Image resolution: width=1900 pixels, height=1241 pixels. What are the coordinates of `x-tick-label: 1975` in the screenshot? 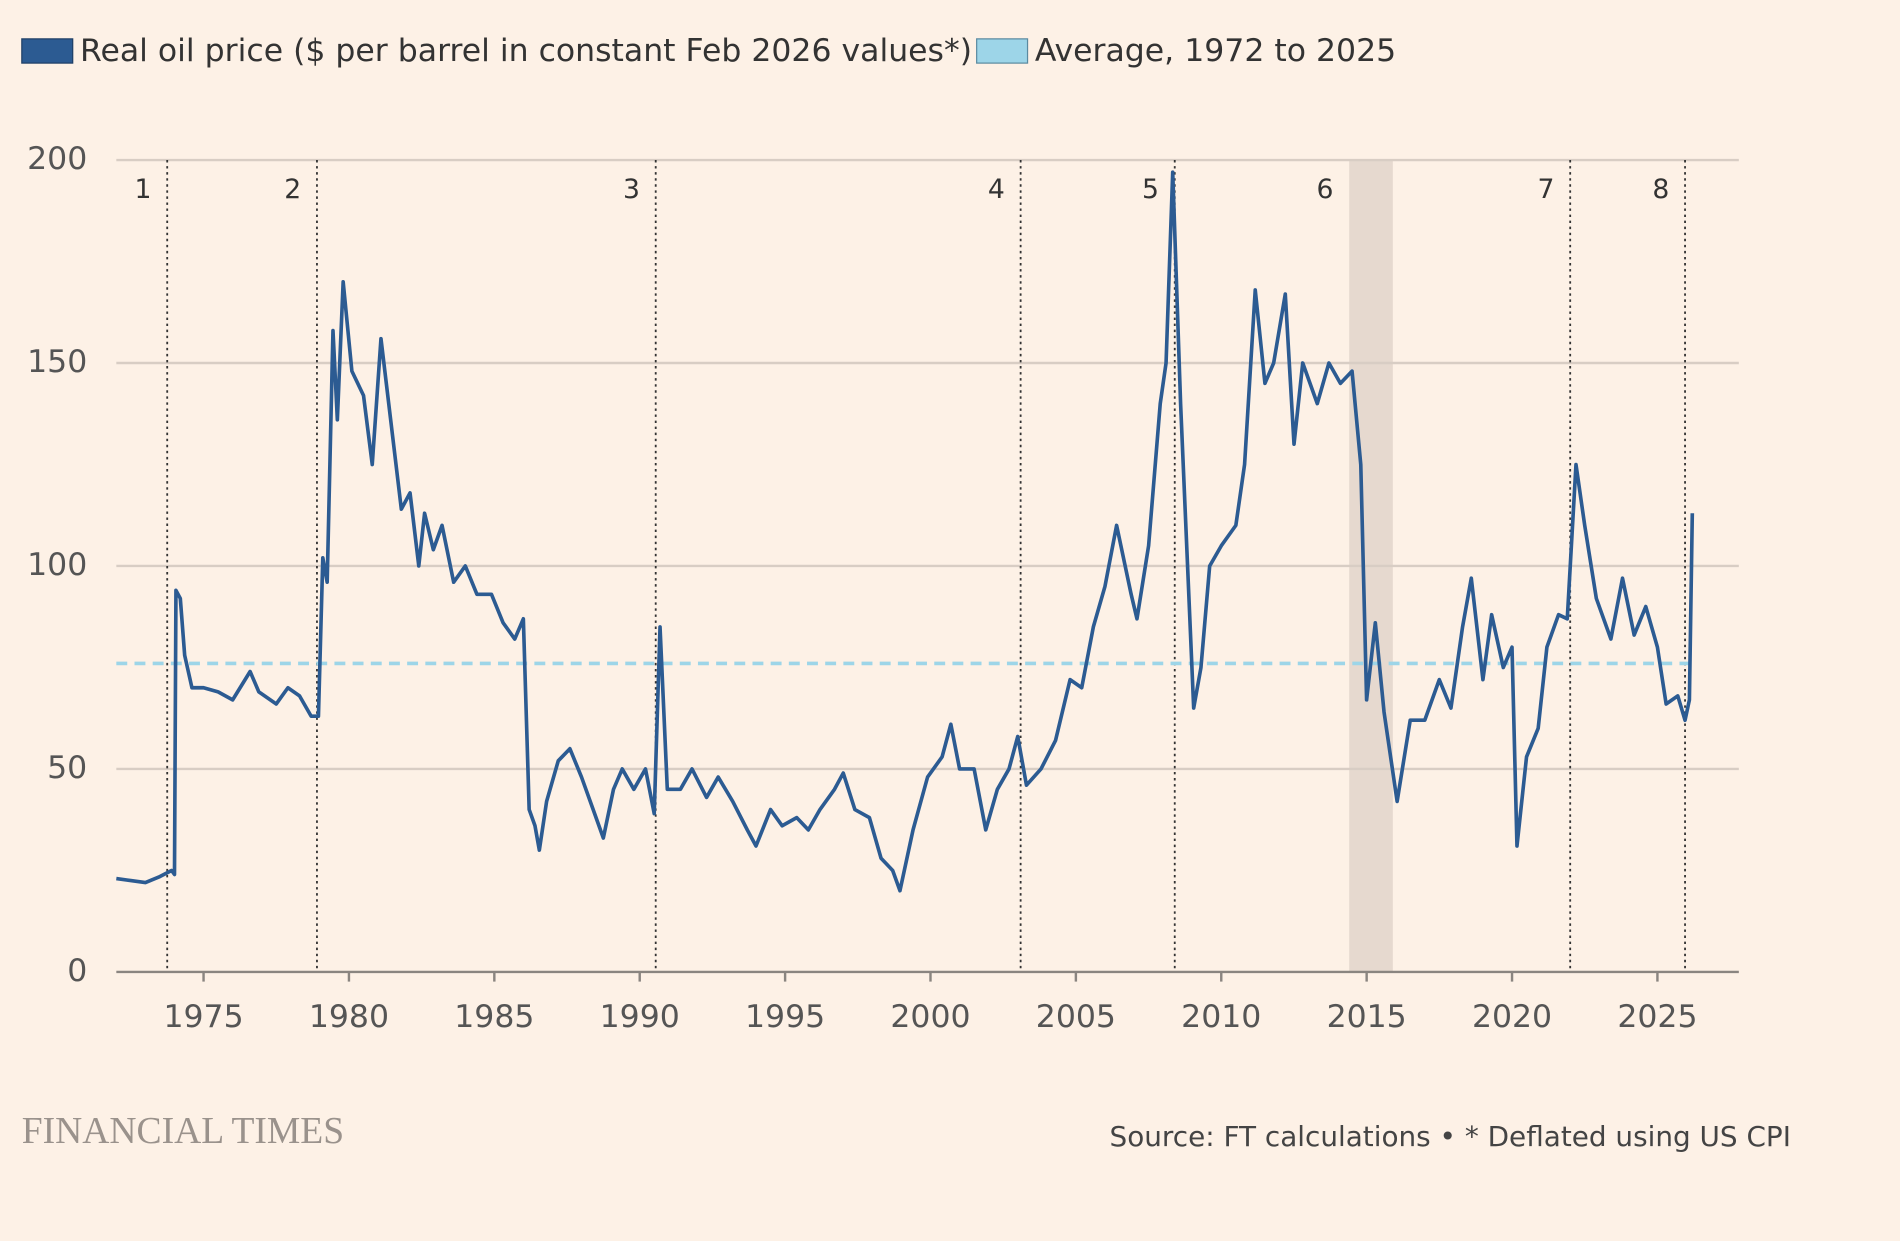 It's located at (203, 1017).